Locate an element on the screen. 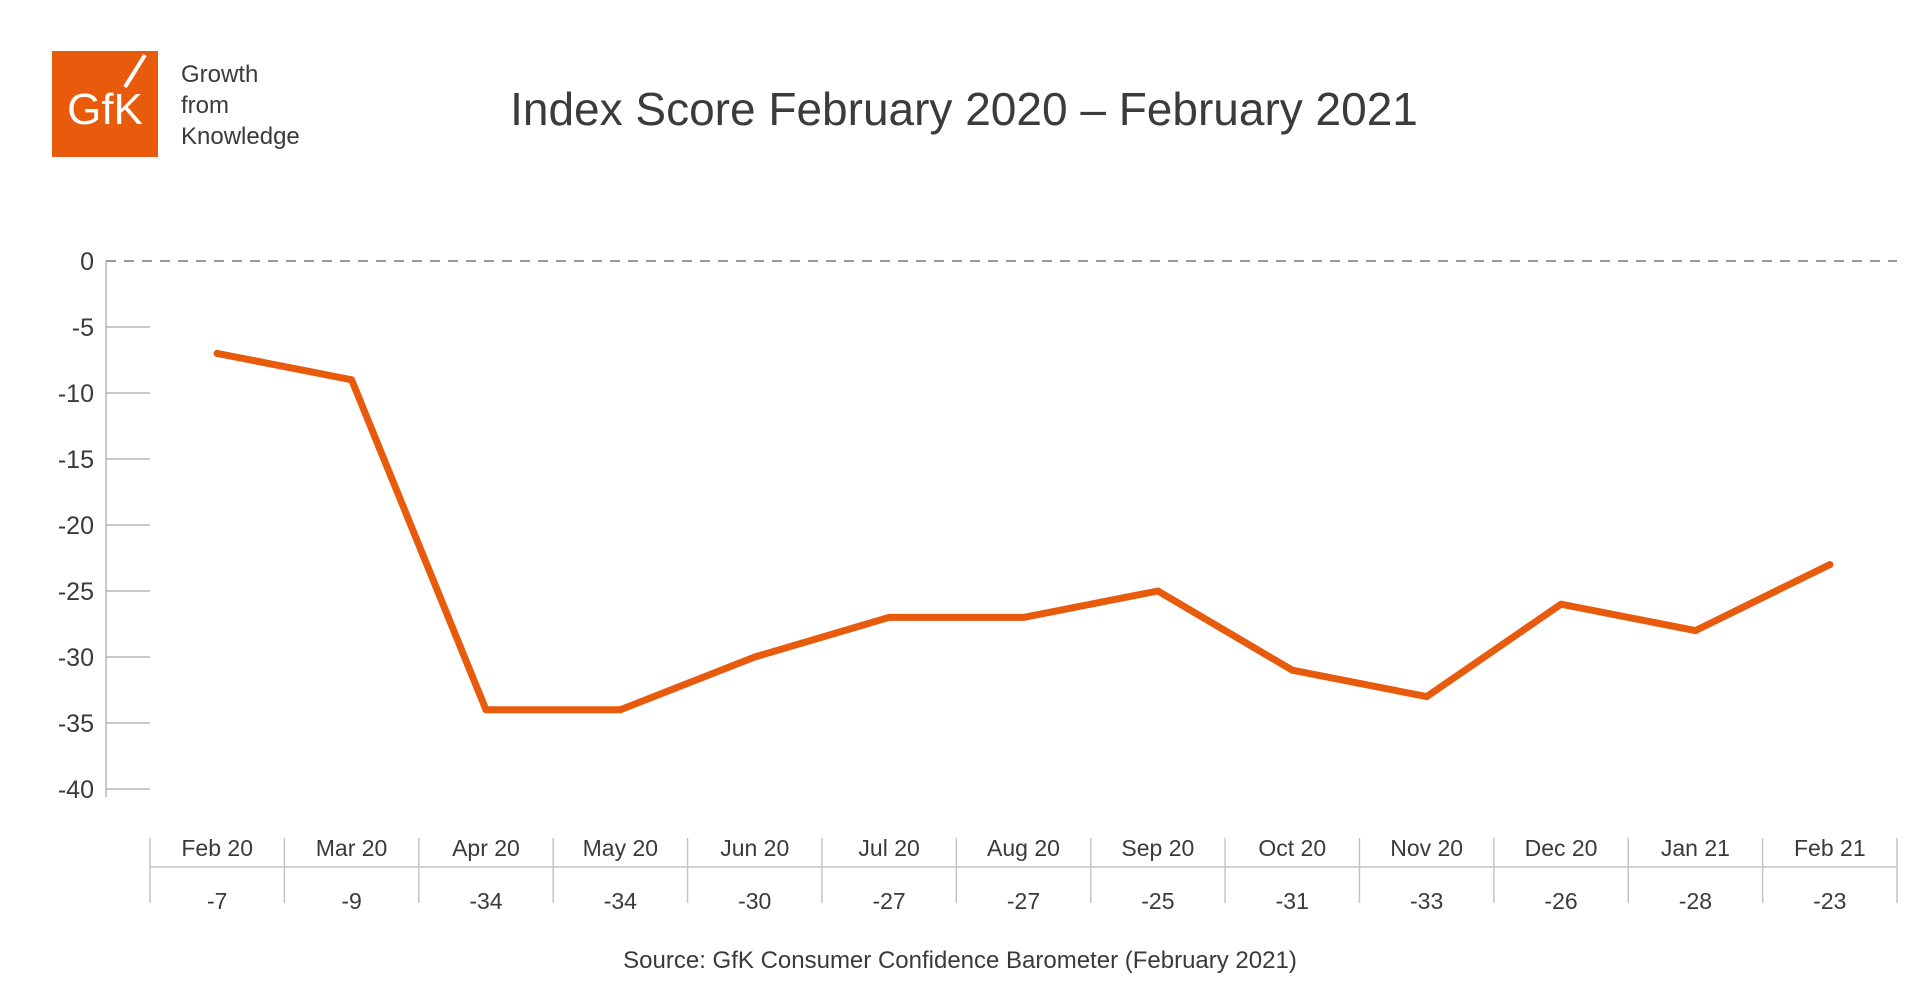  x-category-label: Mar 20 is located at coordinates (352, 848).